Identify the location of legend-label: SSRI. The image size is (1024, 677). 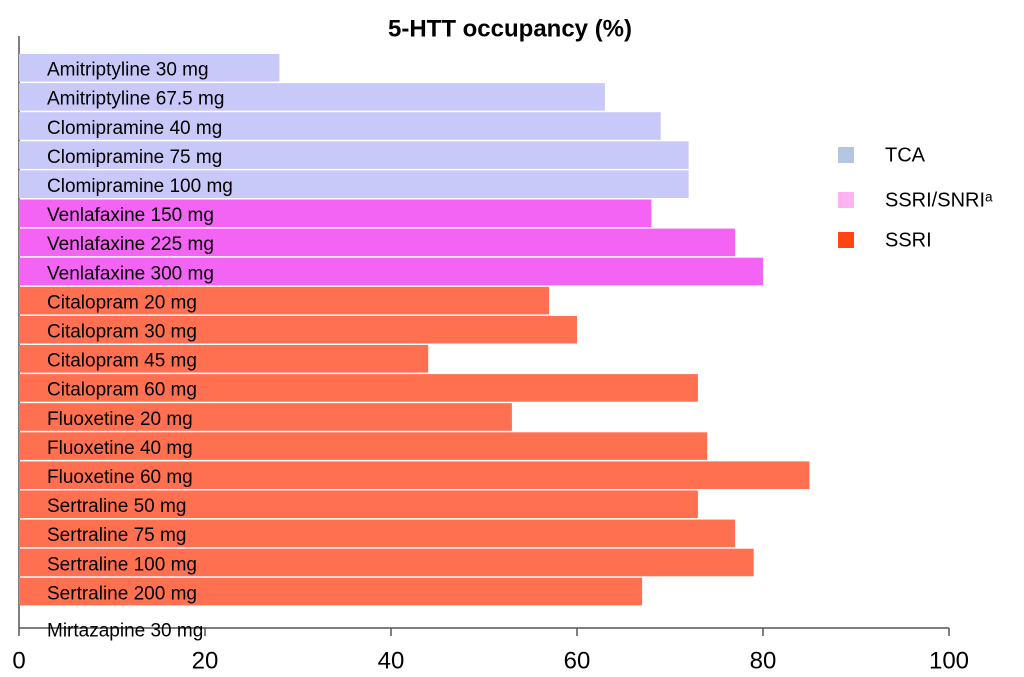
(908, 240).